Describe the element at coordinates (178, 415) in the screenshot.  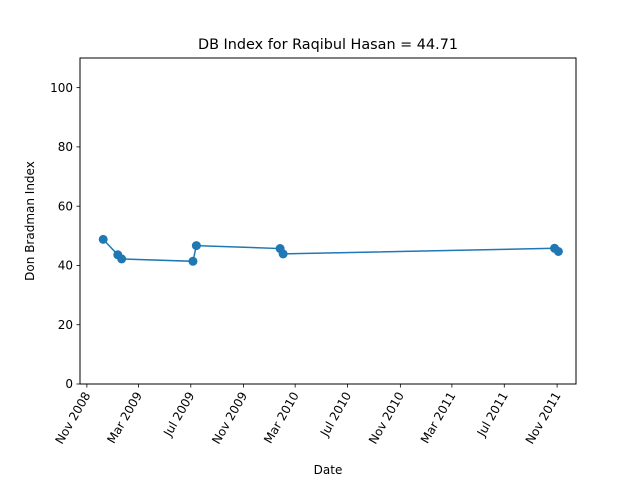
I see `x-tick-label: Jul 2009` at that location.